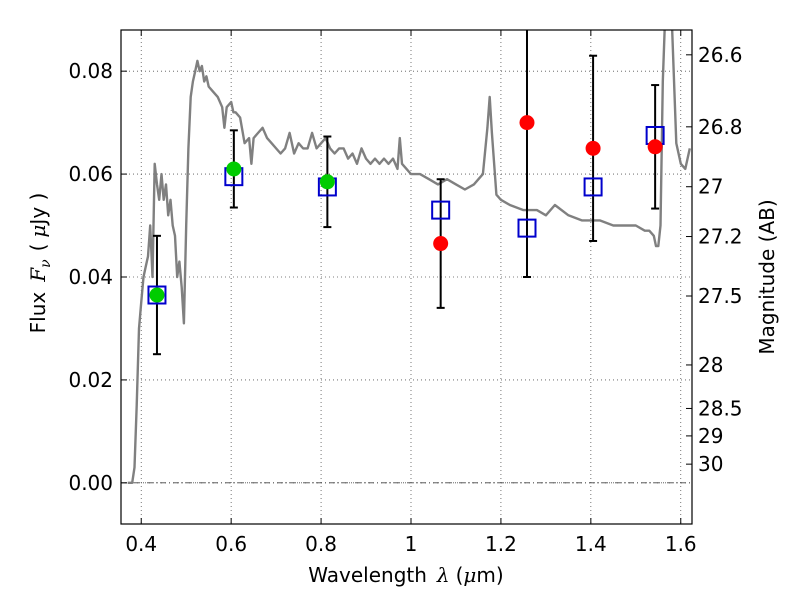 The height and width of the screenshot is (600, 800). What do you see at coordinates (767, 276) in the screenshot?
I see `y2-axis-label: Magnitude (AB)` at bounding box center [767, 276].